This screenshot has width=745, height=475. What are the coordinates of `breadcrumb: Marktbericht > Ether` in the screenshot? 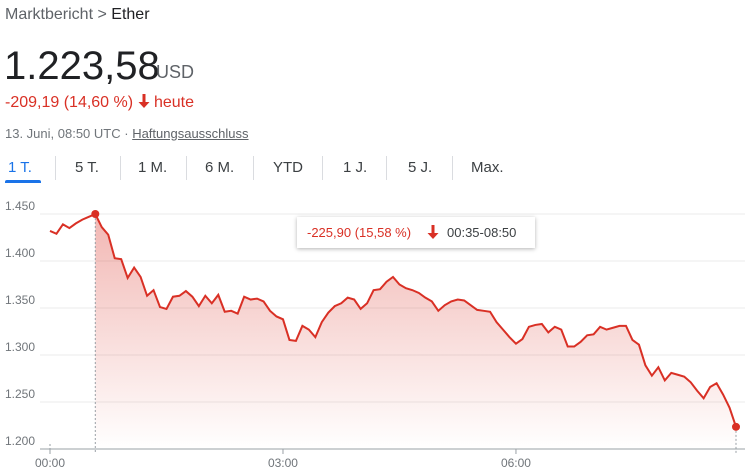 It's located at (77, 15).